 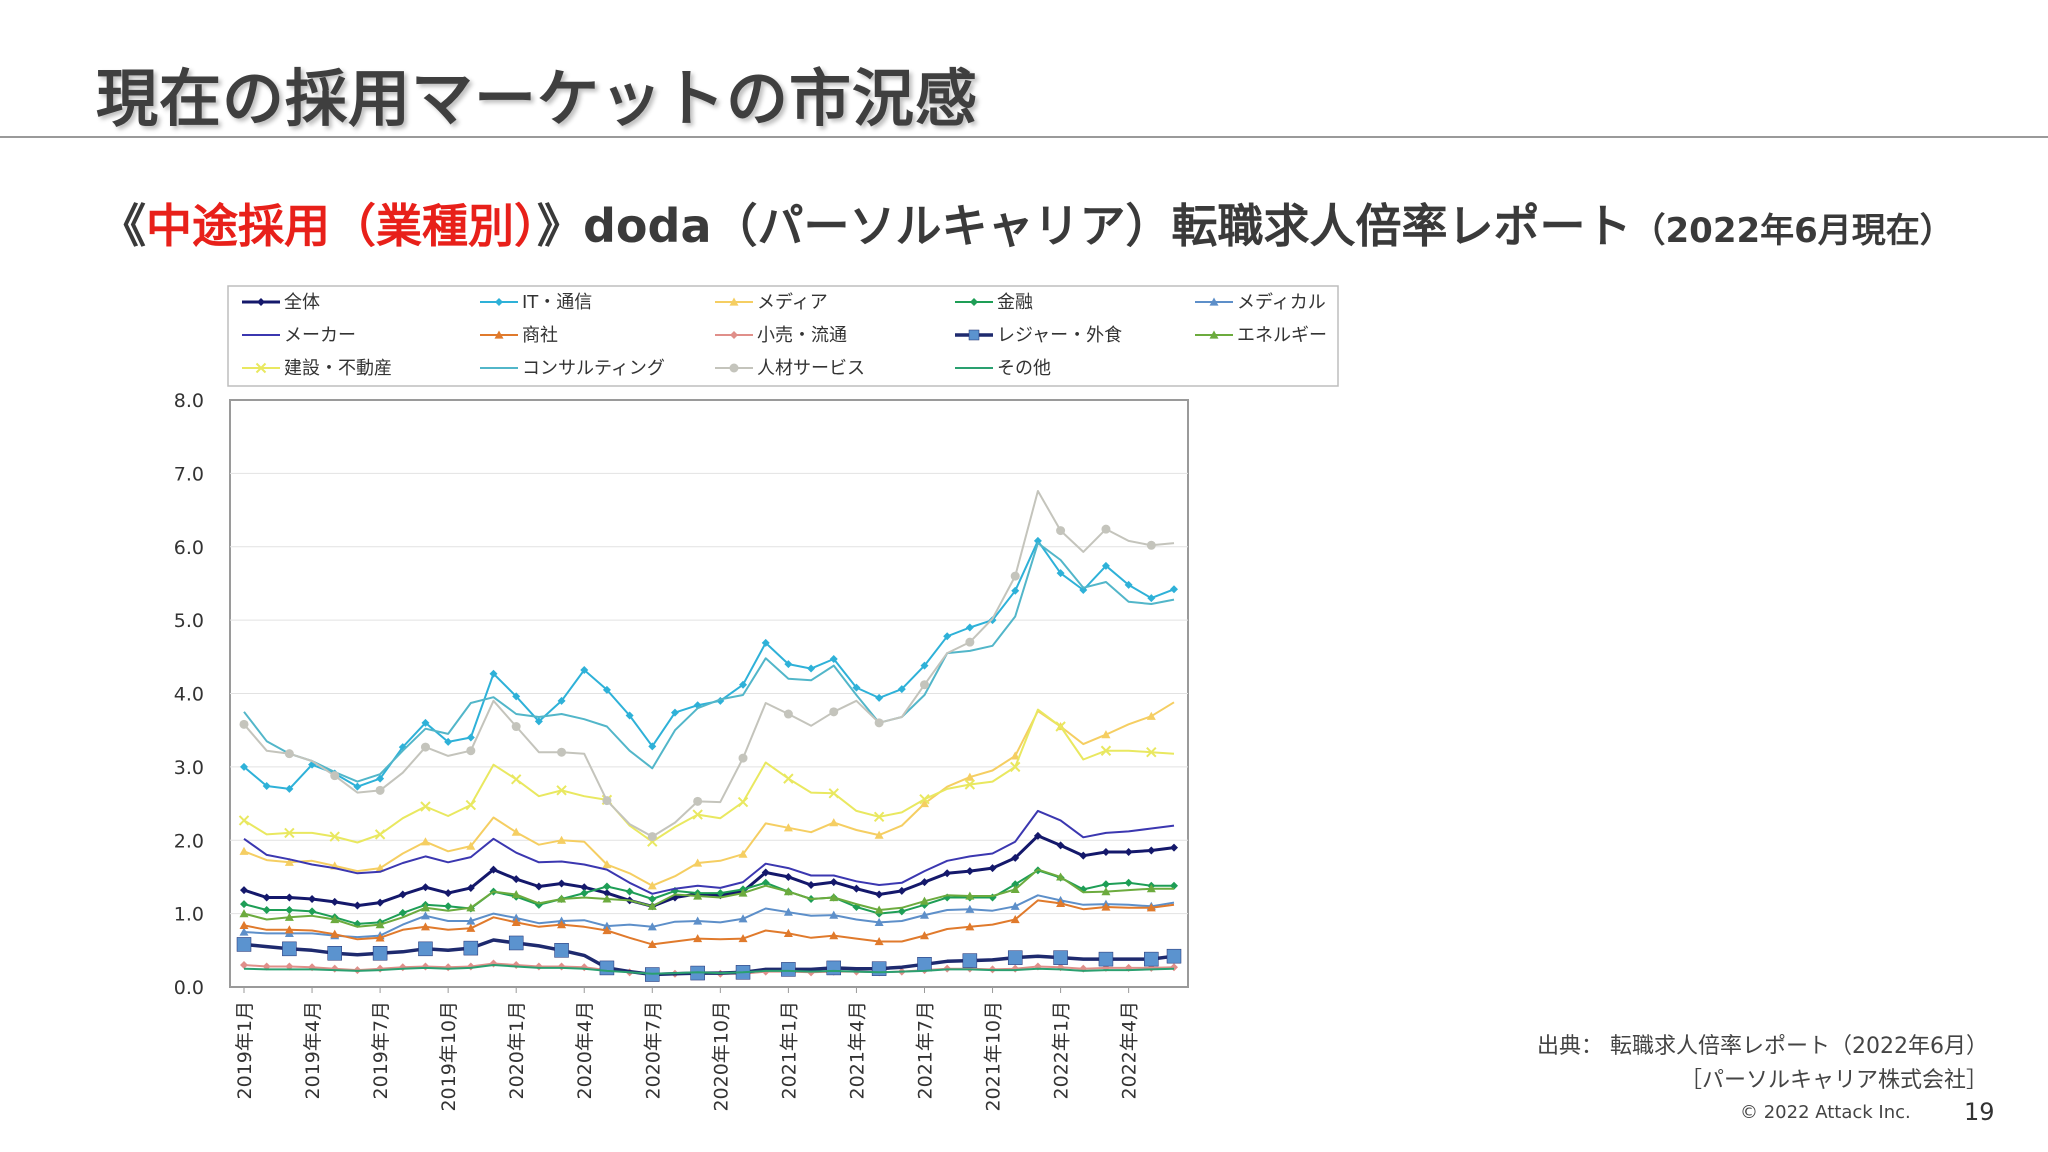 What do you see at coordinates (1260, 302) in the screenshot?
I see `legend-item: メディカル` at bounding box center [1260, 302].